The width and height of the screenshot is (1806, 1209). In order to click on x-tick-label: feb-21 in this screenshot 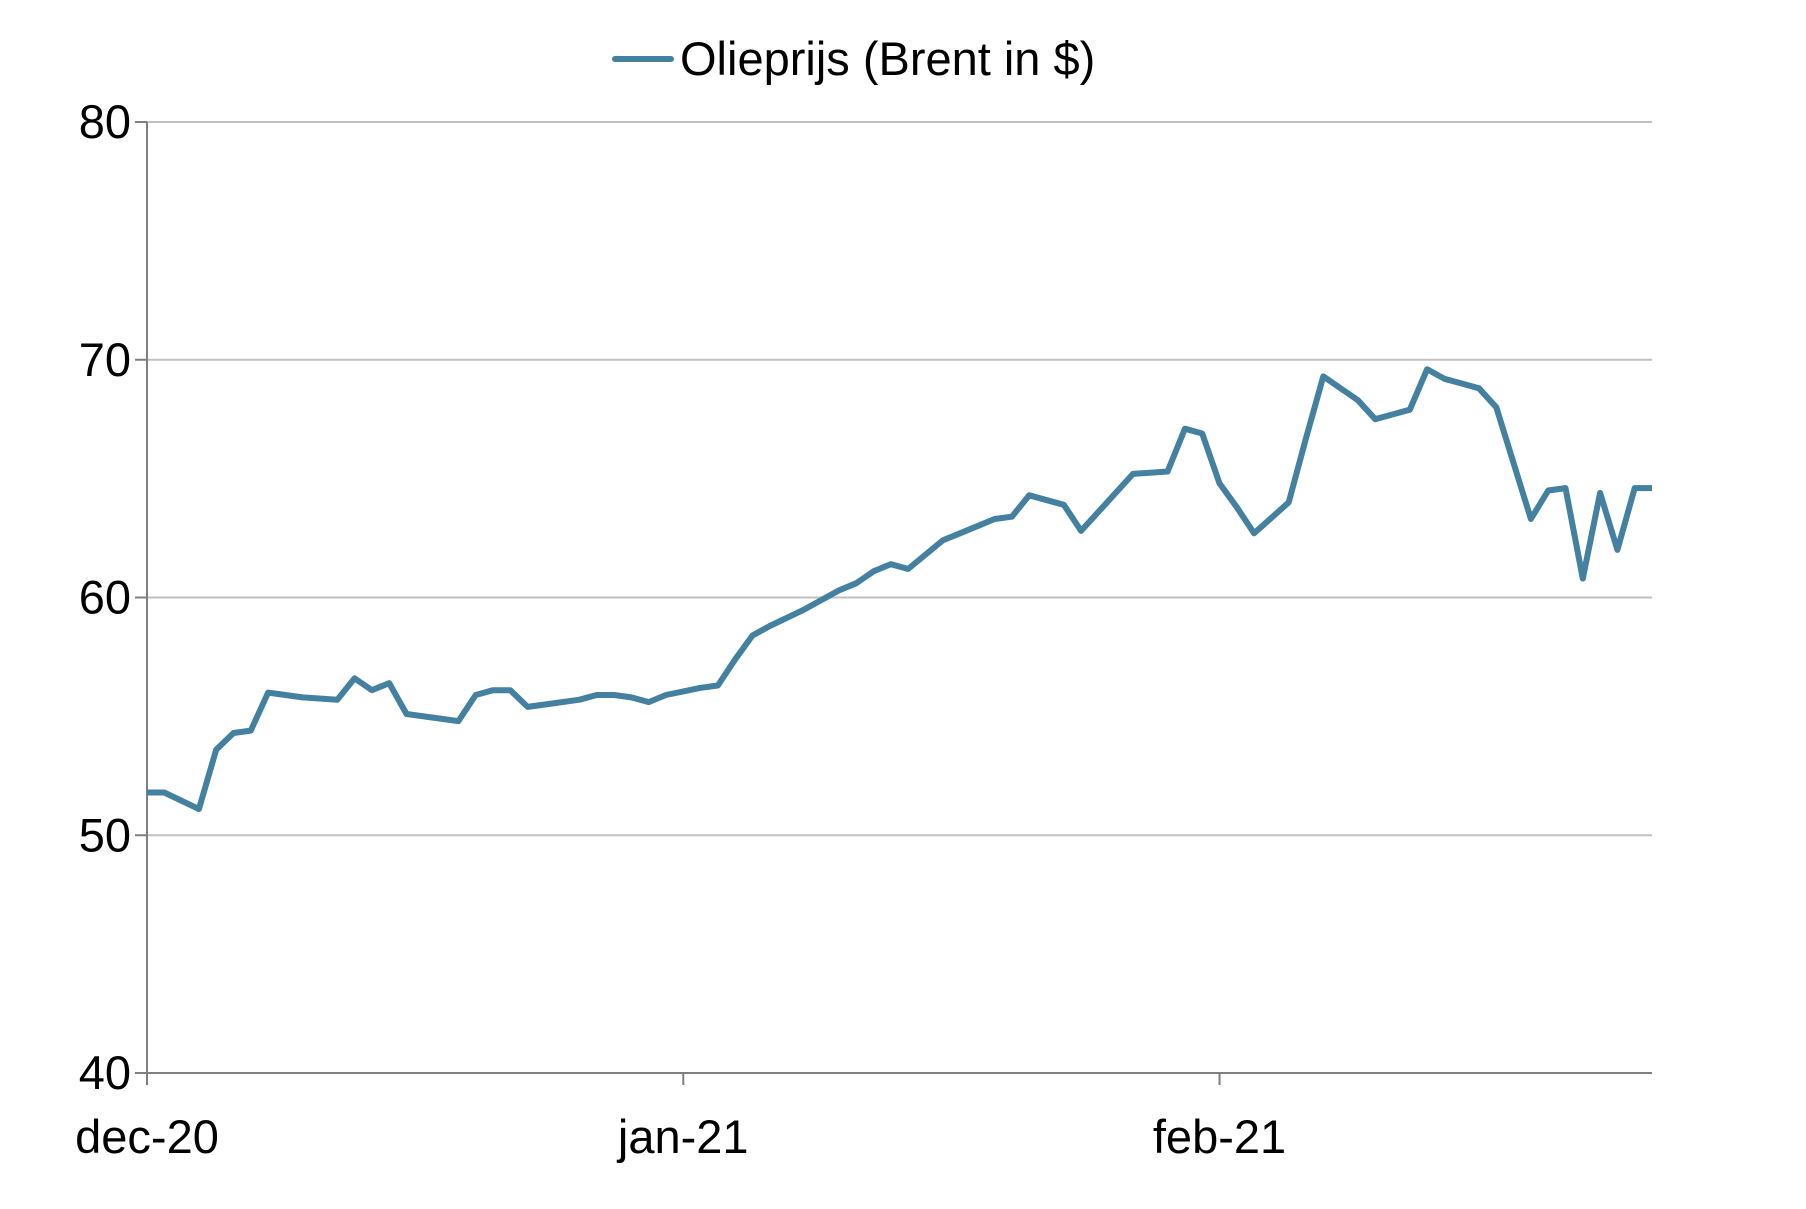, I will do `click(1219, 1136)`.